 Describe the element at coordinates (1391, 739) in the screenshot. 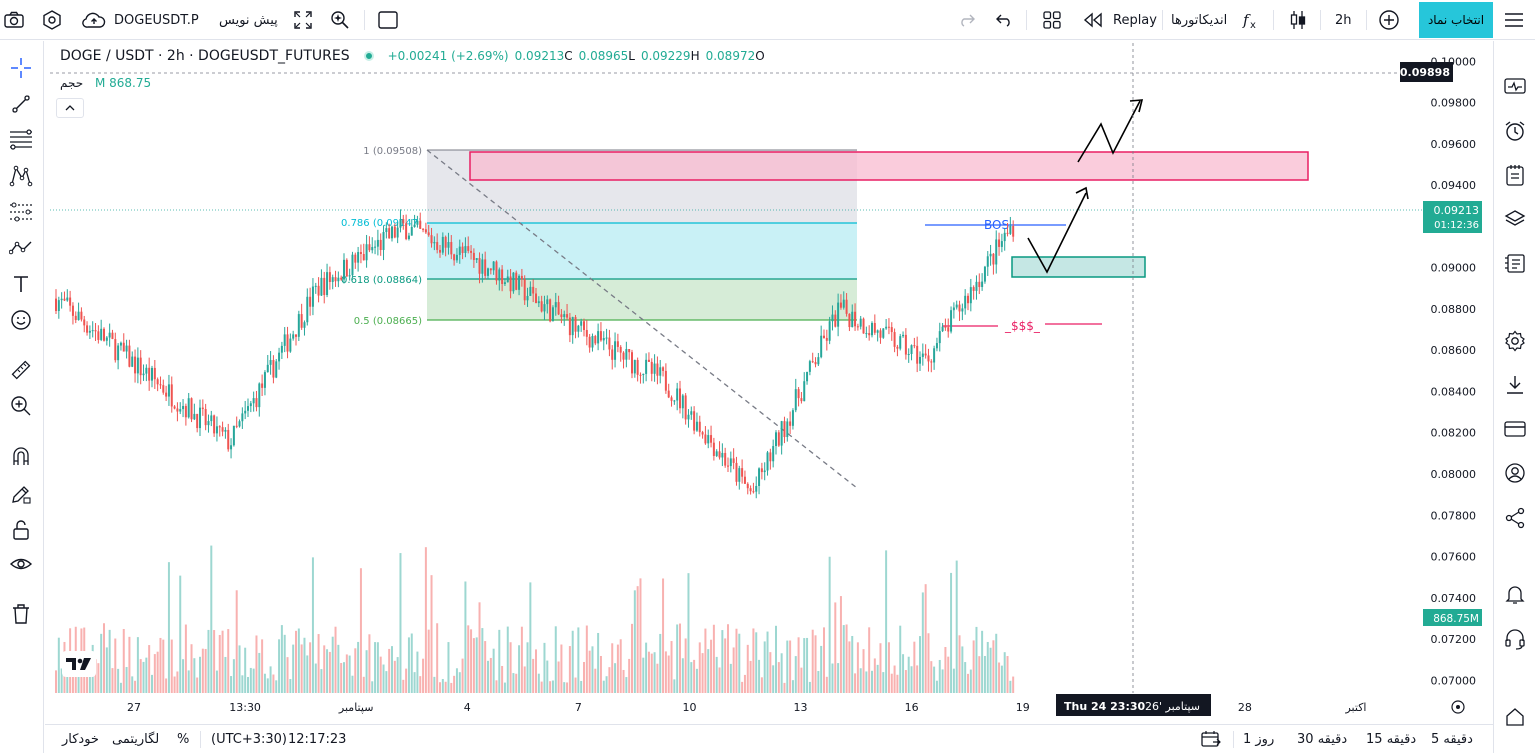

I see `timeframe-15m: 15 دقیقه` at that location.